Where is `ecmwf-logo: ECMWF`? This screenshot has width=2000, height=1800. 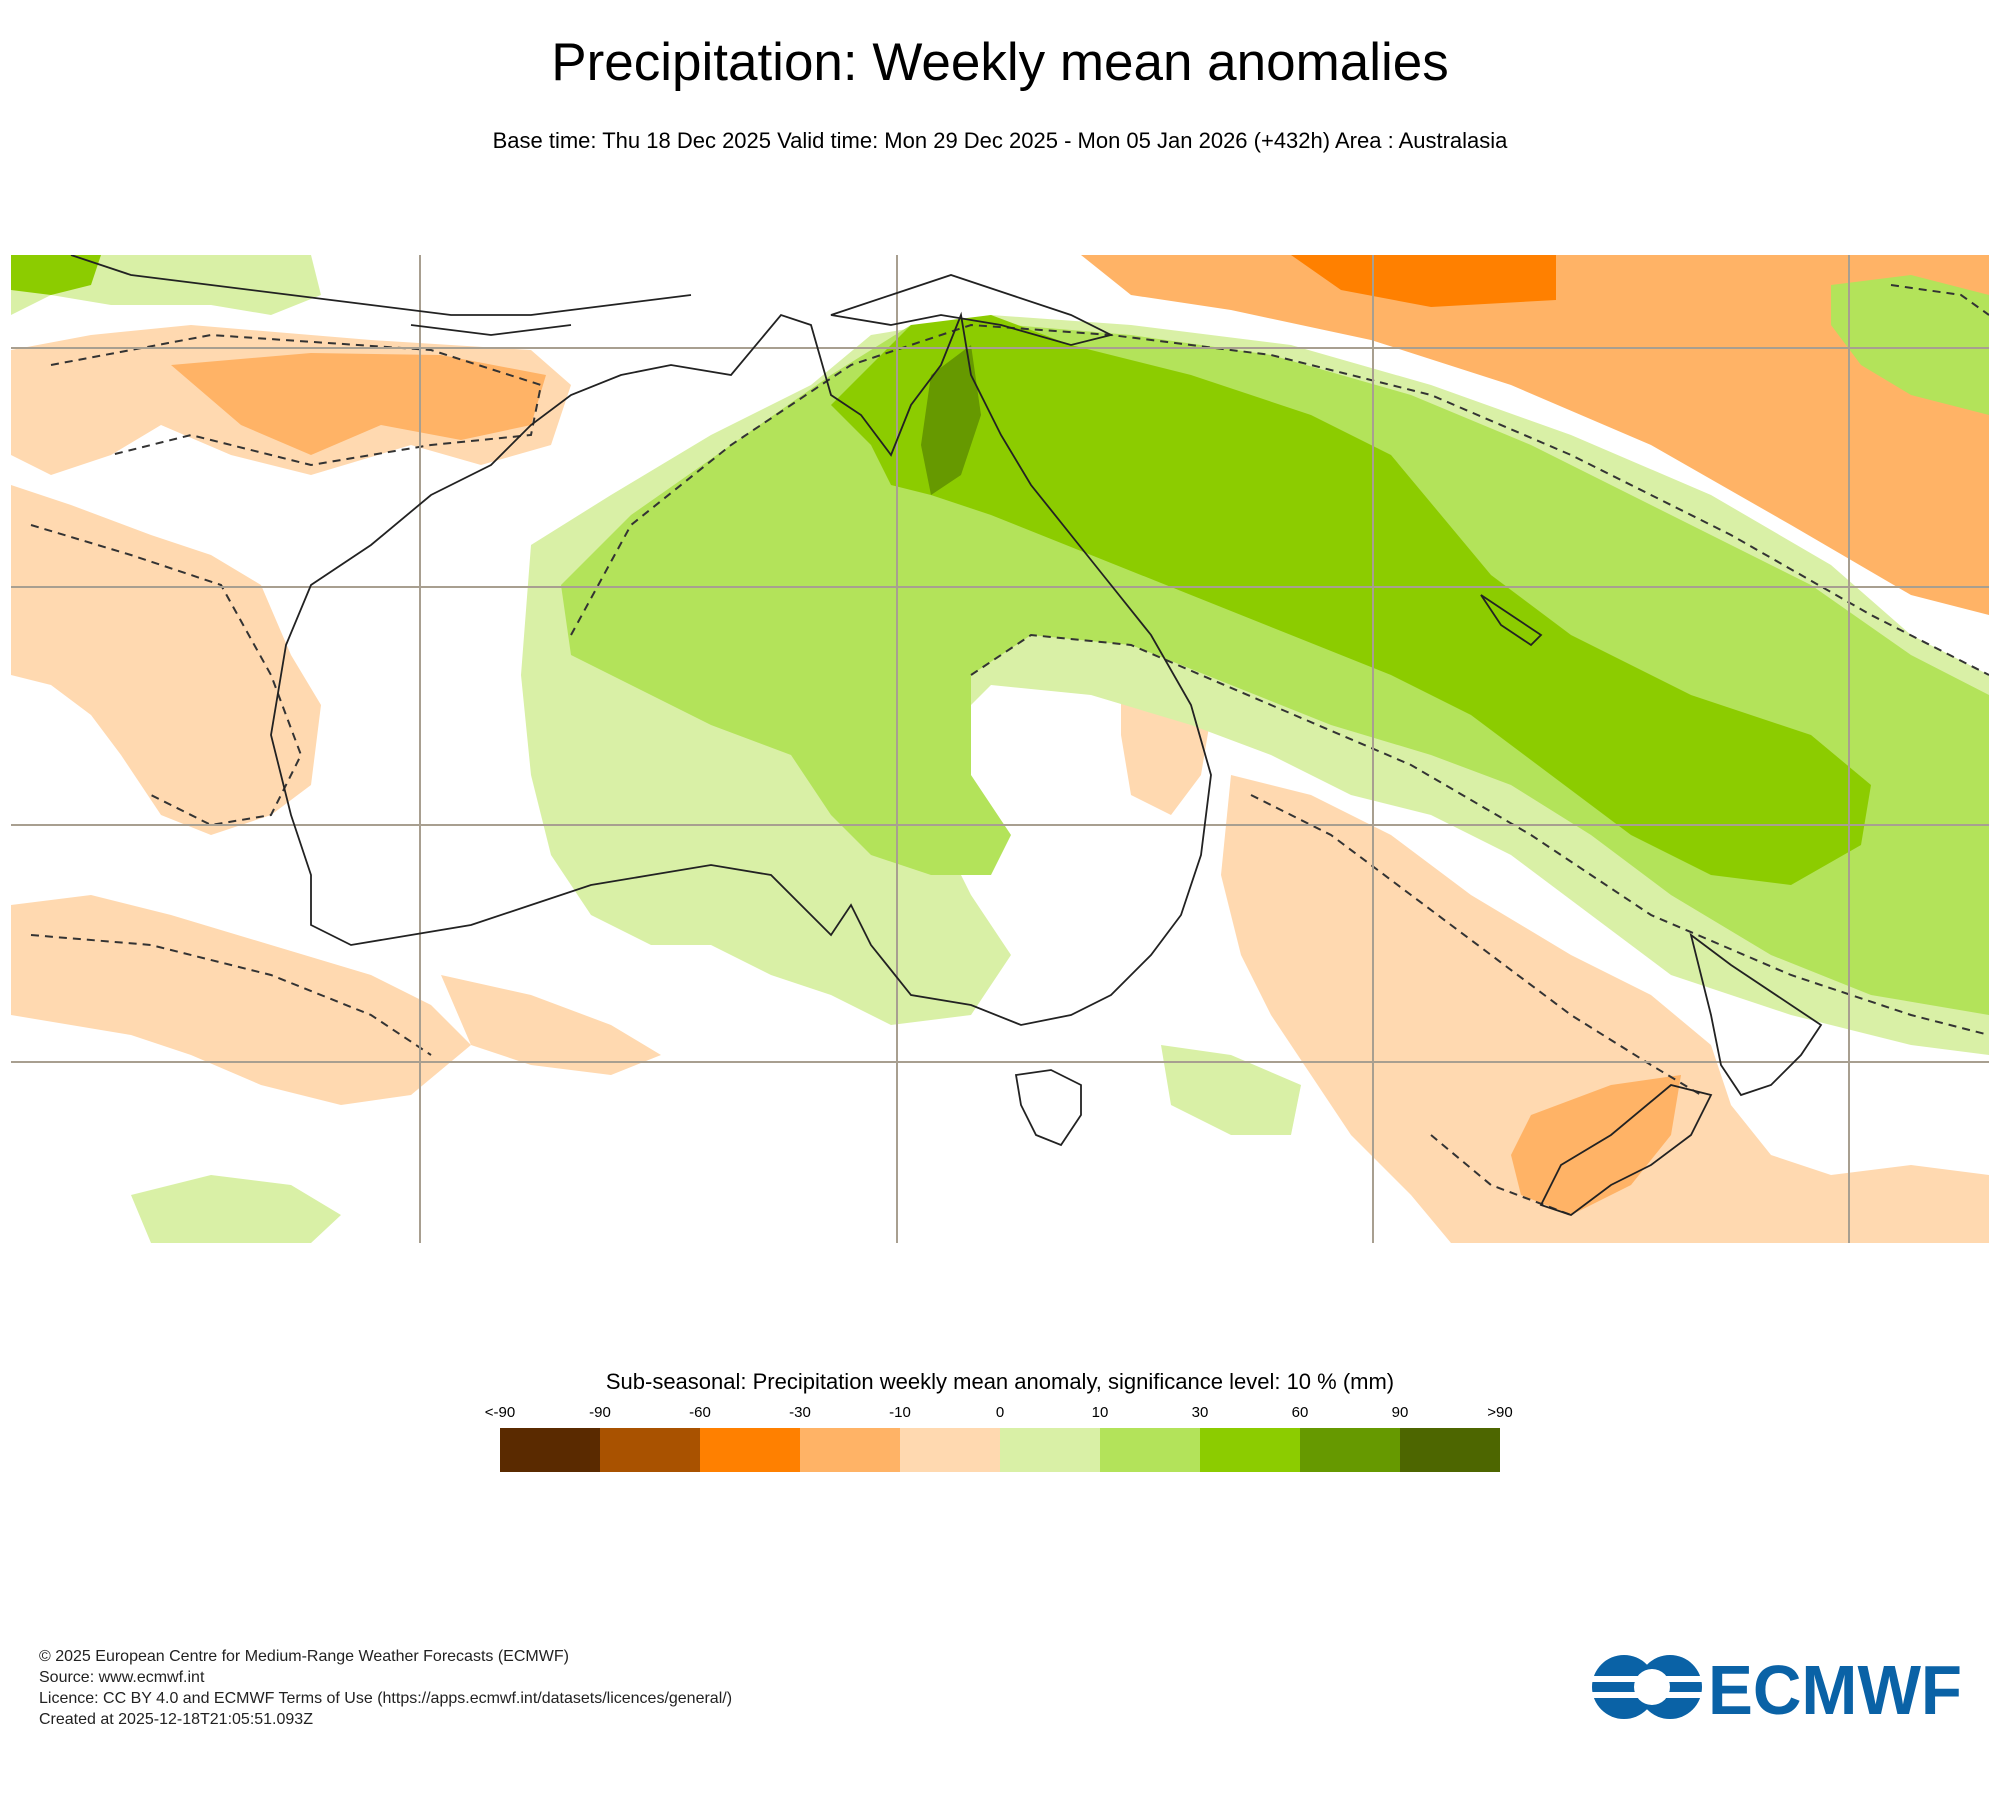
ecmwf-logo: ECMWF is located at coordinates (1775, 1687).